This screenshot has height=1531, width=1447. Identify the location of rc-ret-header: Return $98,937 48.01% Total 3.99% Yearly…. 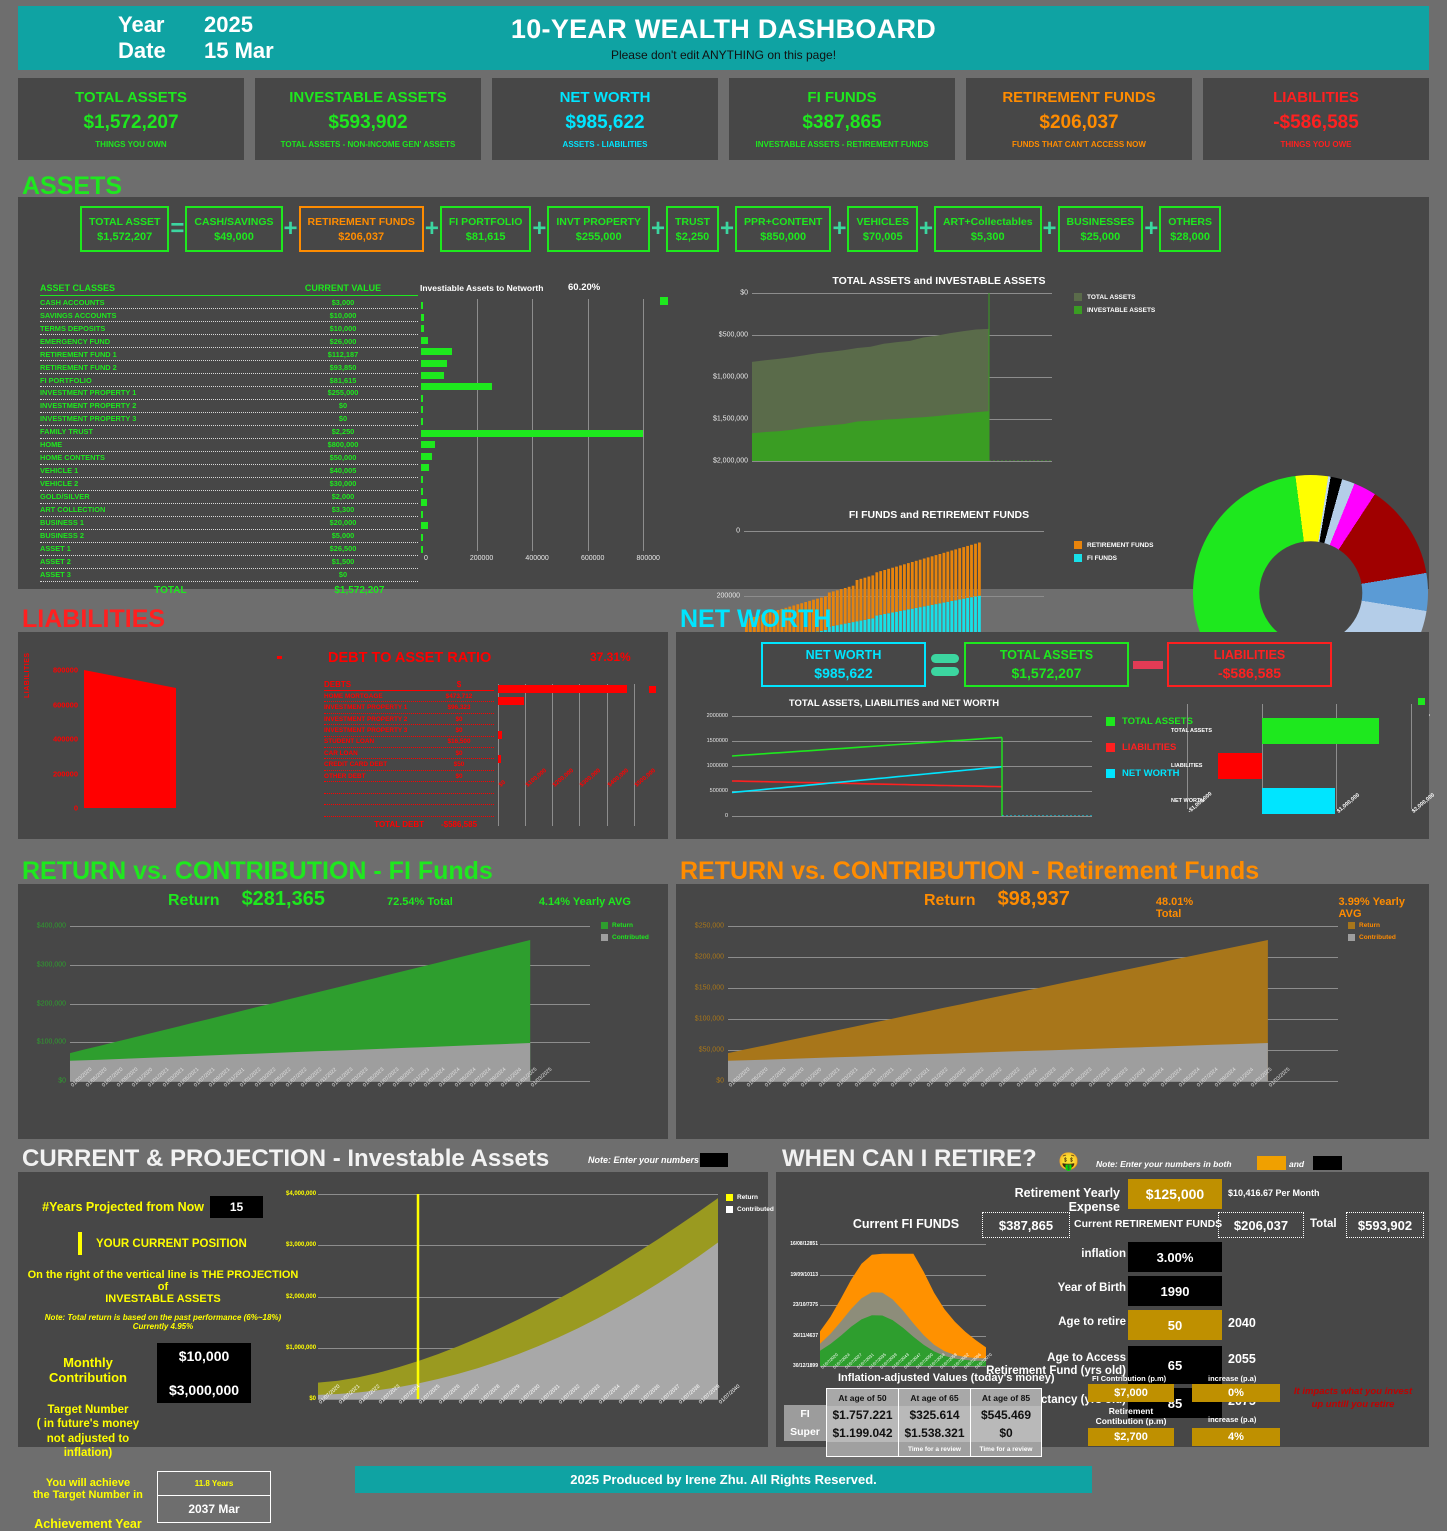
(1052, 904).